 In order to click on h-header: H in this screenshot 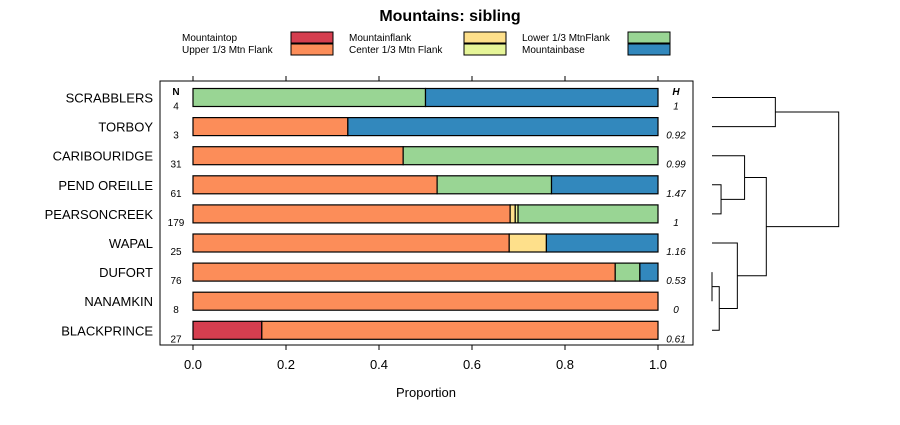, I will do `click(676, 92)`.